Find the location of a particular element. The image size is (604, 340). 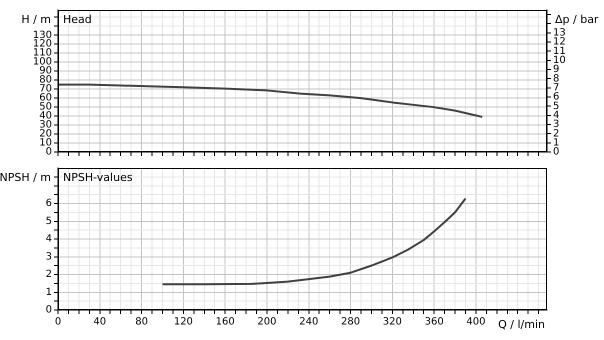

y2-tick-label: 8 is located at coordinates (556, 78).